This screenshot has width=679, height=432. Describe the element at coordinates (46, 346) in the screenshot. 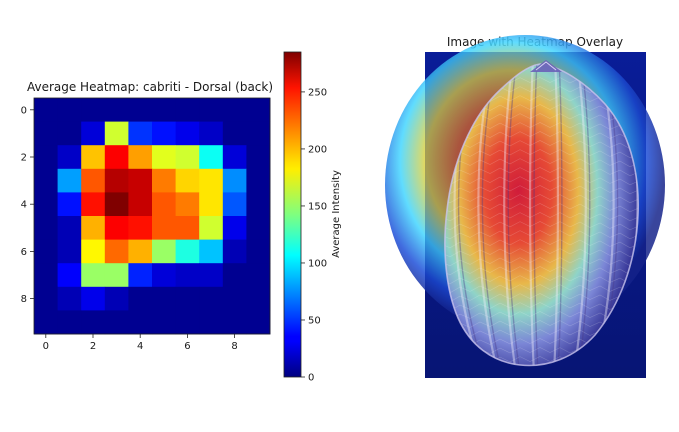

I see `x-tick-label: 0` at that location.